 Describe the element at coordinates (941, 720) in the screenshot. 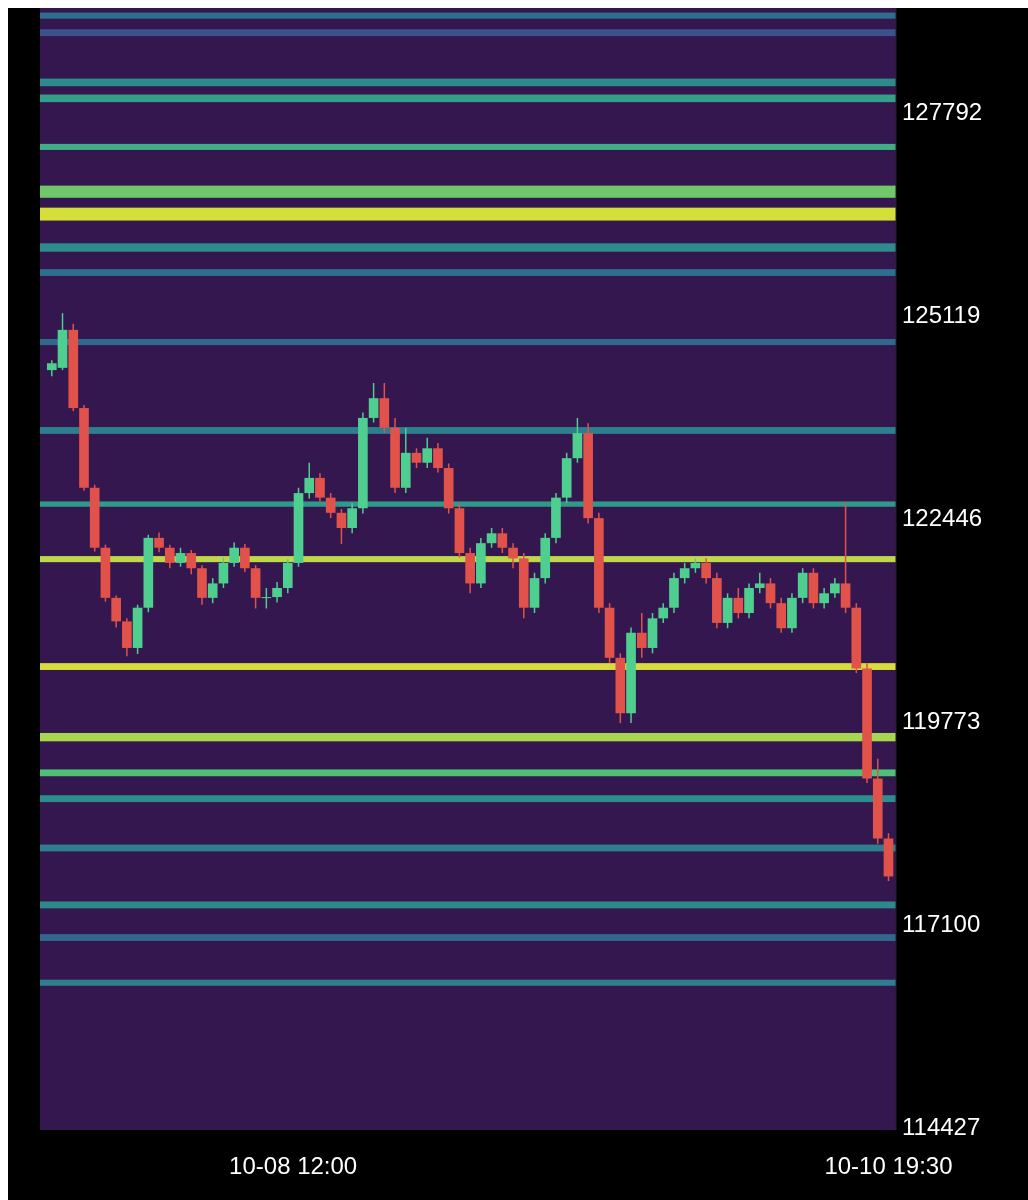

I see `y-tick-label: 119773` at that location.